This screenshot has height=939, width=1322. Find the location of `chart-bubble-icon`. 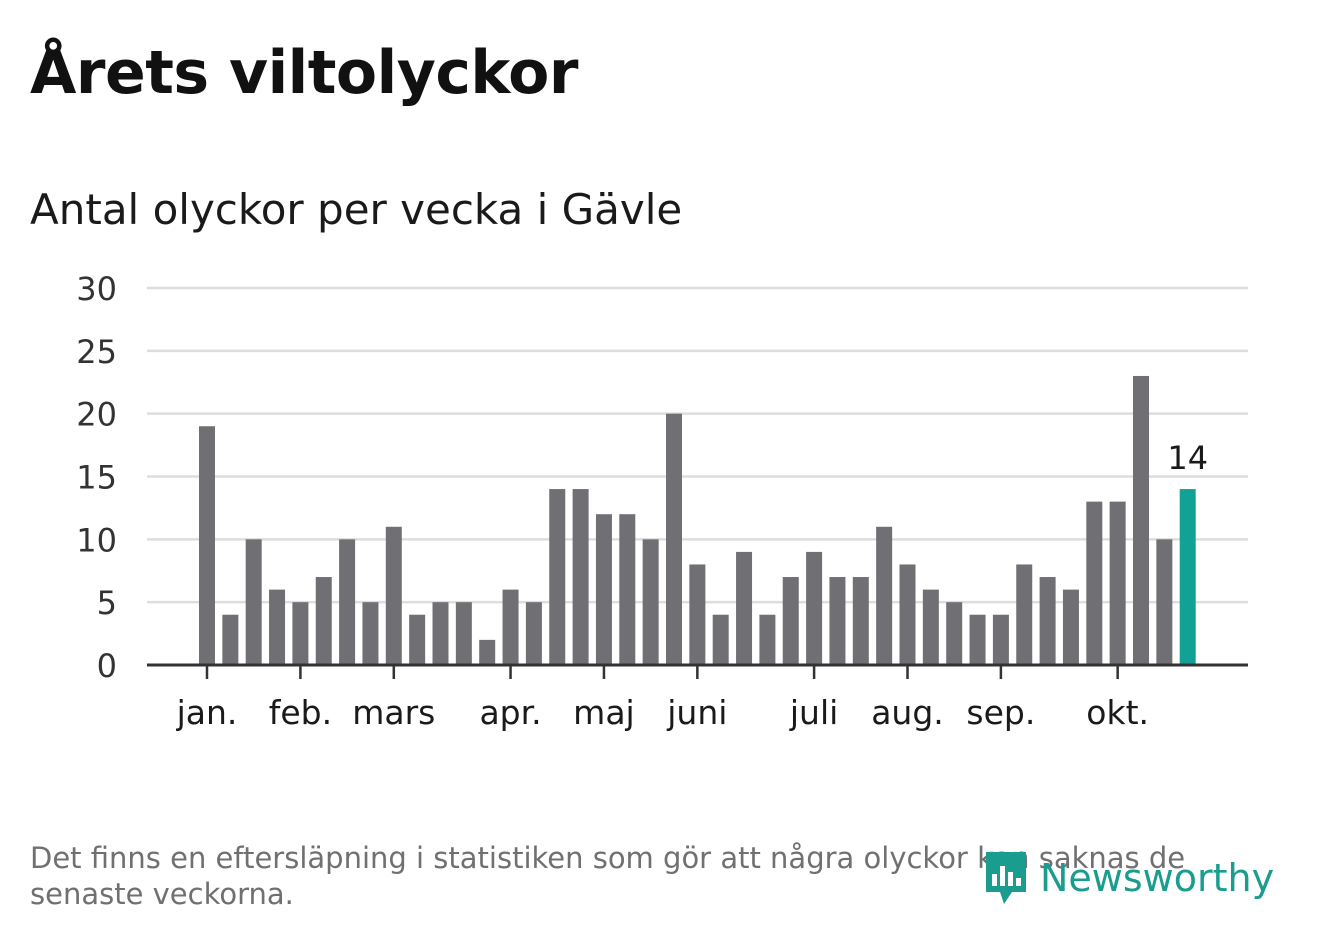

chart-bubble-icon is located at coordinates (1006, 878).